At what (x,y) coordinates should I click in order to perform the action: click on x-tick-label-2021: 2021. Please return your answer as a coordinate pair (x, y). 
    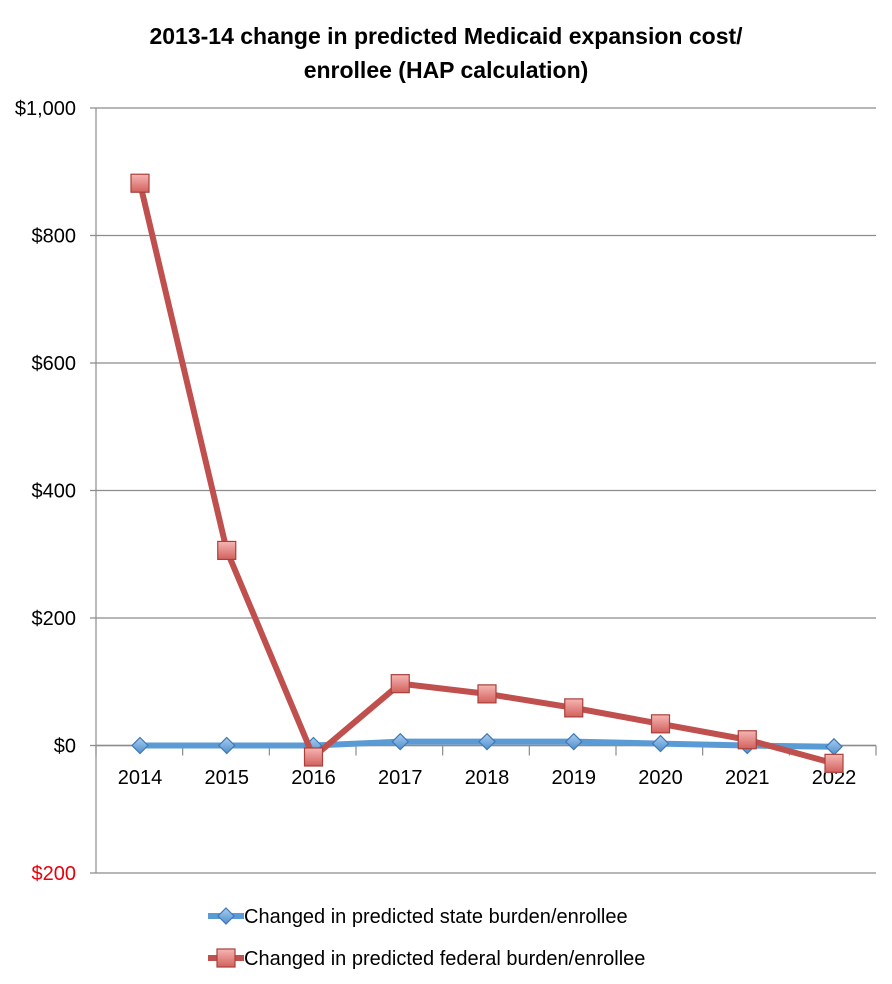
    Looking at the image, I should click on (747, 778).